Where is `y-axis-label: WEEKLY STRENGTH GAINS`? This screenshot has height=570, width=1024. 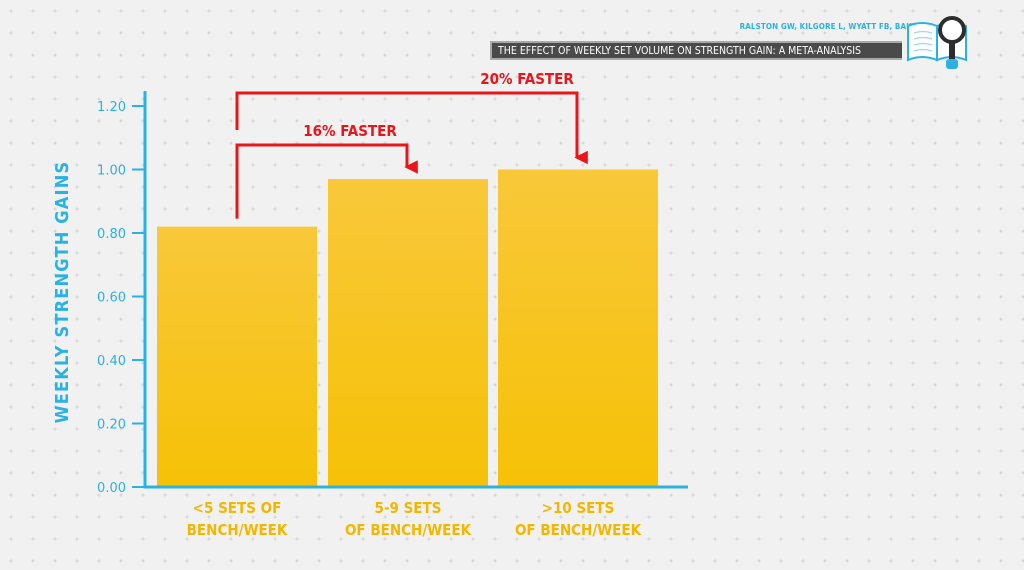
y-axis-label: WEEKLY STRENGTH GAINS is located at coordinates (62, 292).